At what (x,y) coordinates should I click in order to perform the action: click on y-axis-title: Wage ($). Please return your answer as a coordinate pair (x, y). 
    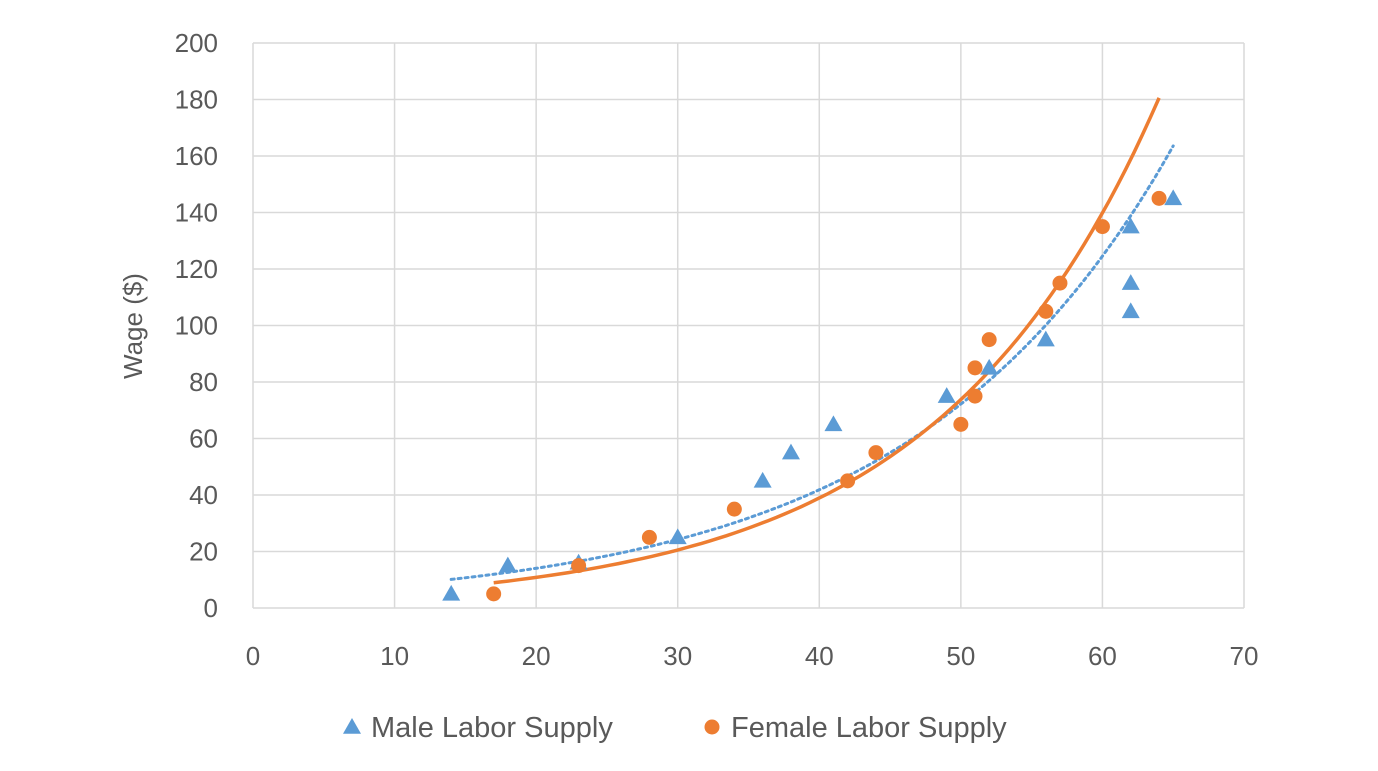
    Looking at the image, I should click on (133, 326).